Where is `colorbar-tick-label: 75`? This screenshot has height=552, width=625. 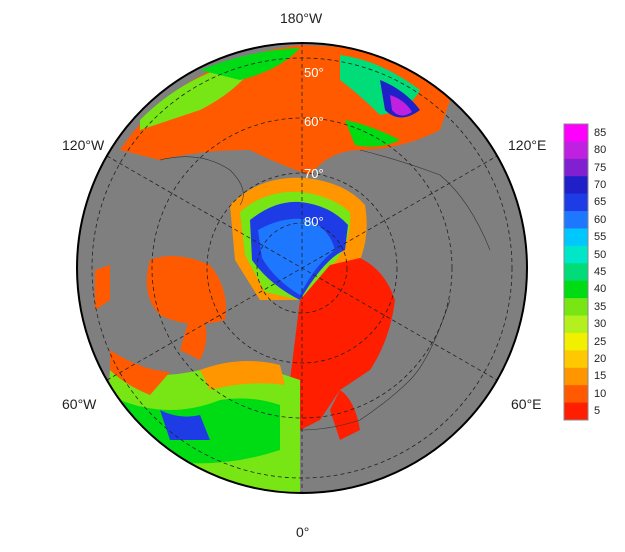
colorbar-tick-label: 75 is located at coordinates (600, 167).